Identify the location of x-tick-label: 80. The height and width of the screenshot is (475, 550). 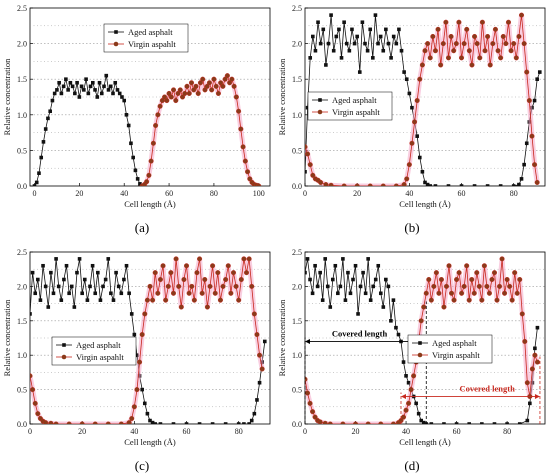
(514, 193).